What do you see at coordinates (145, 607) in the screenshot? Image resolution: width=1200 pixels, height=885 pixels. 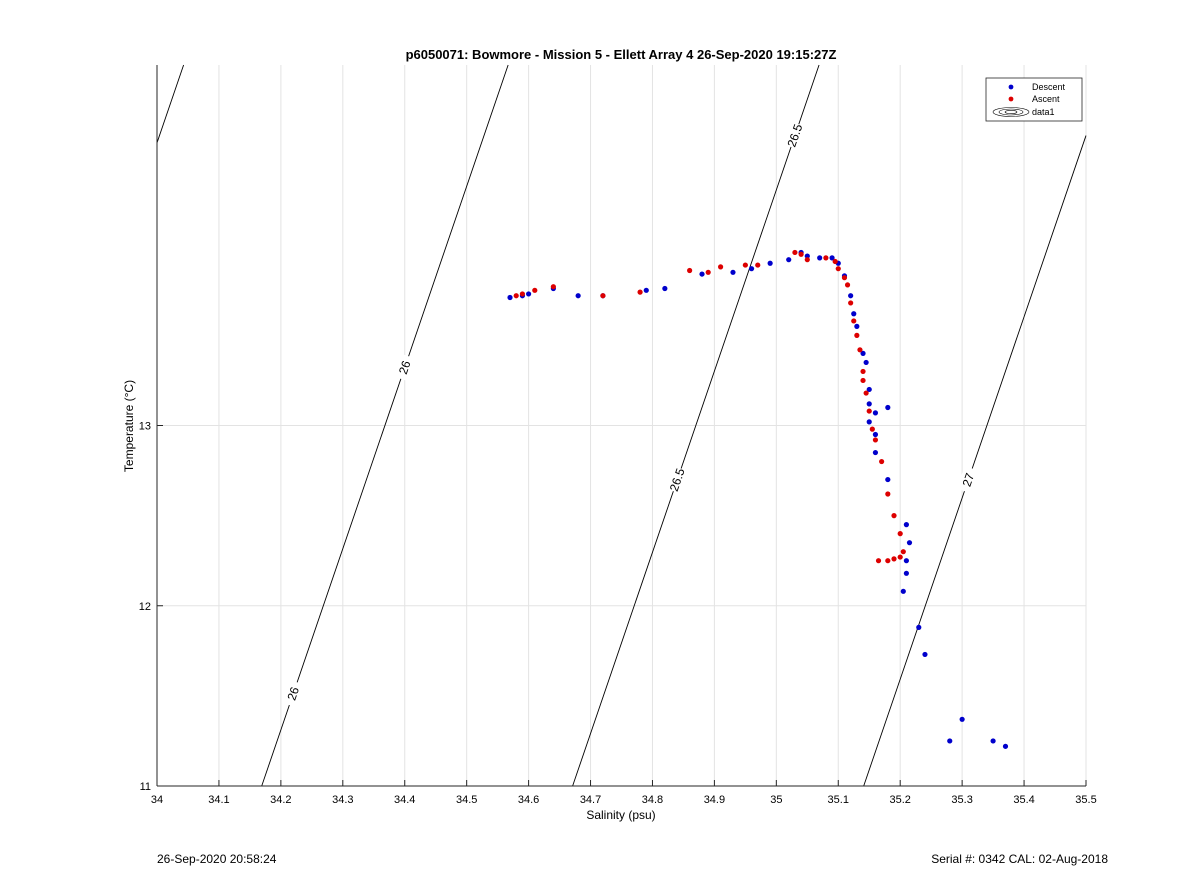 I see `y-tick-label: 12` at bounding box center [145, 607].